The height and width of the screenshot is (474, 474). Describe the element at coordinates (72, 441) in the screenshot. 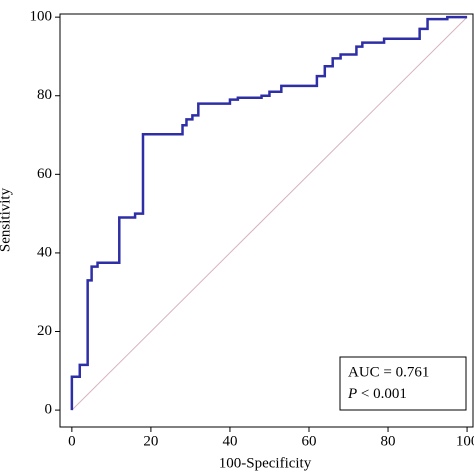

I see `x-tick-label: 0` at that location.